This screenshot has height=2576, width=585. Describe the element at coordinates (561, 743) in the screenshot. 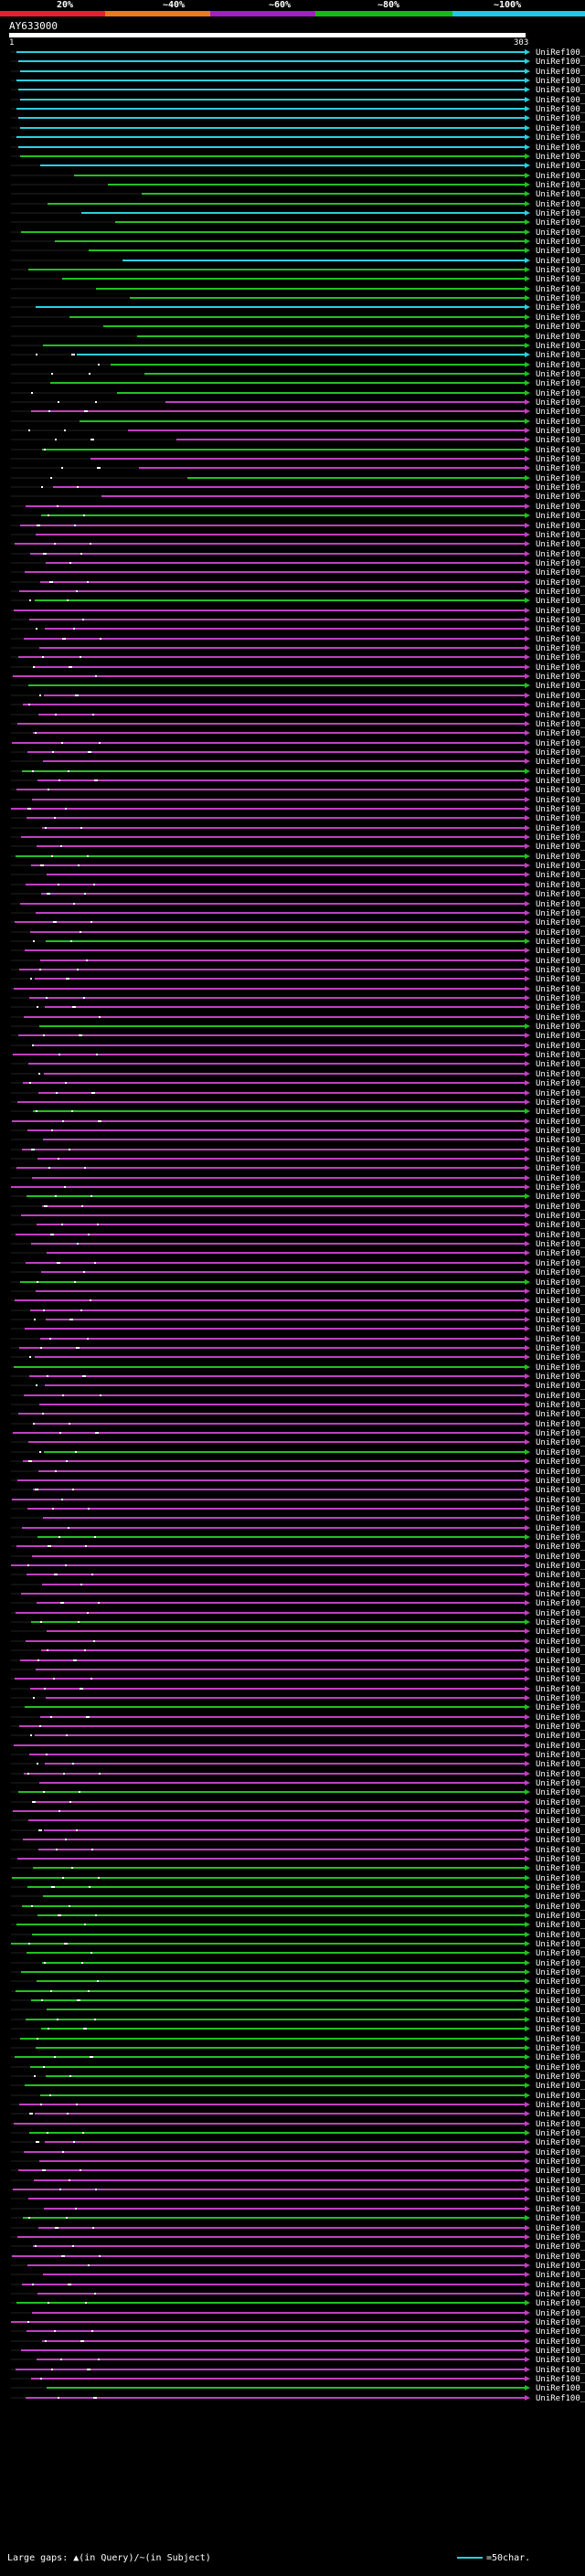

I see `hit-label: UniRef100_A9UH09` at that location.